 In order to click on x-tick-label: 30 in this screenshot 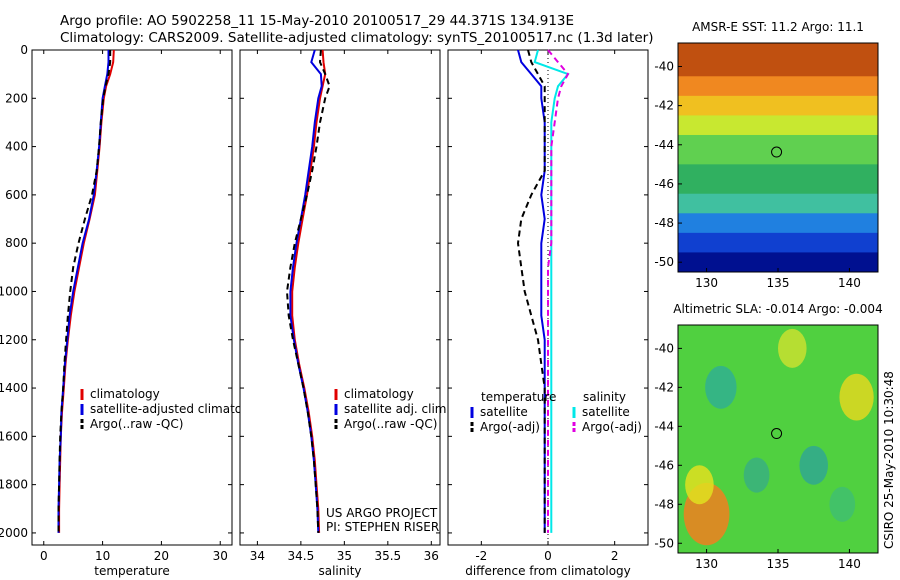, I will do `click(220, 556)`.